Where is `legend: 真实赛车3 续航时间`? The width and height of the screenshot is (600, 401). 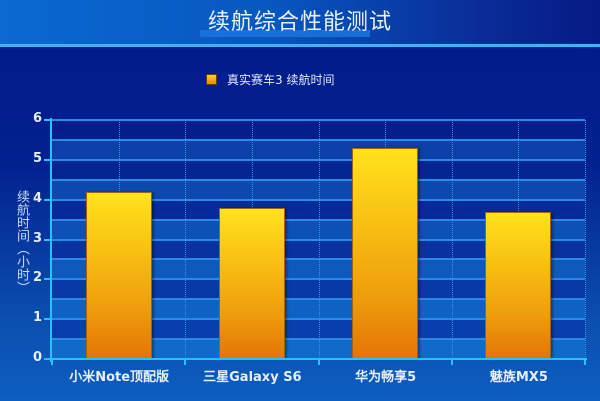 legend: 真实赛车3 续航时间 is located at coordinates (270, 79).